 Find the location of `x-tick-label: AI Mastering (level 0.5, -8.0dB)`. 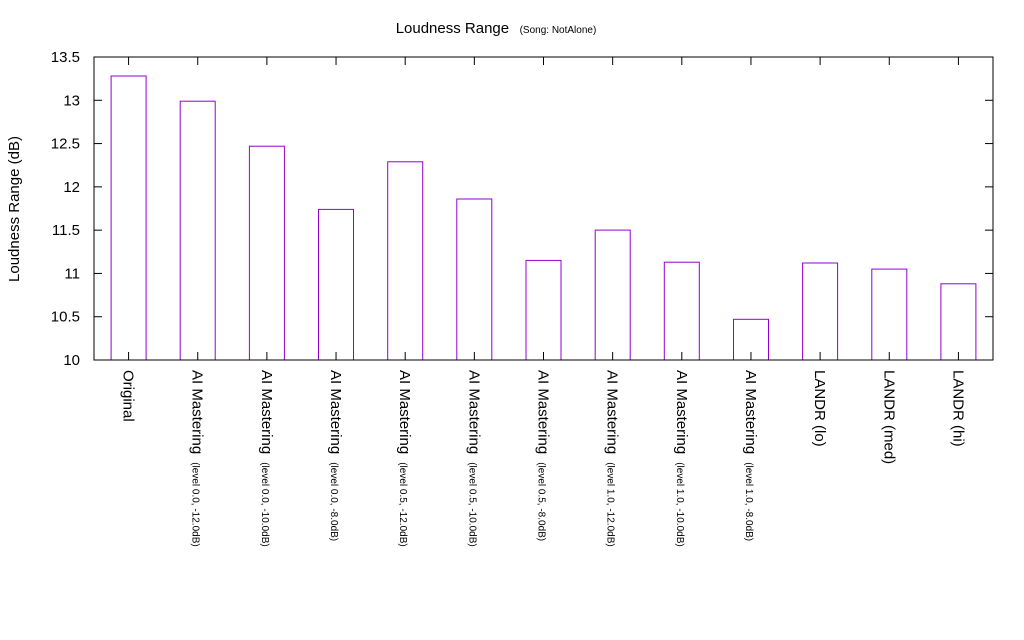

x-tick-label: AI Mastering (level 0.5, -8.0dB) is located at coordinates (543, 455).